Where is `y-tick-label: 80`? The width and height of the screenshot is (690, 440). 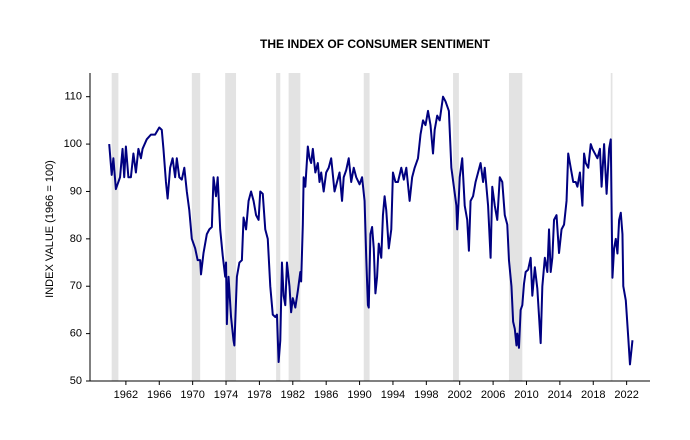
y-tick-label: 80 is located at coordinates (76, 239).